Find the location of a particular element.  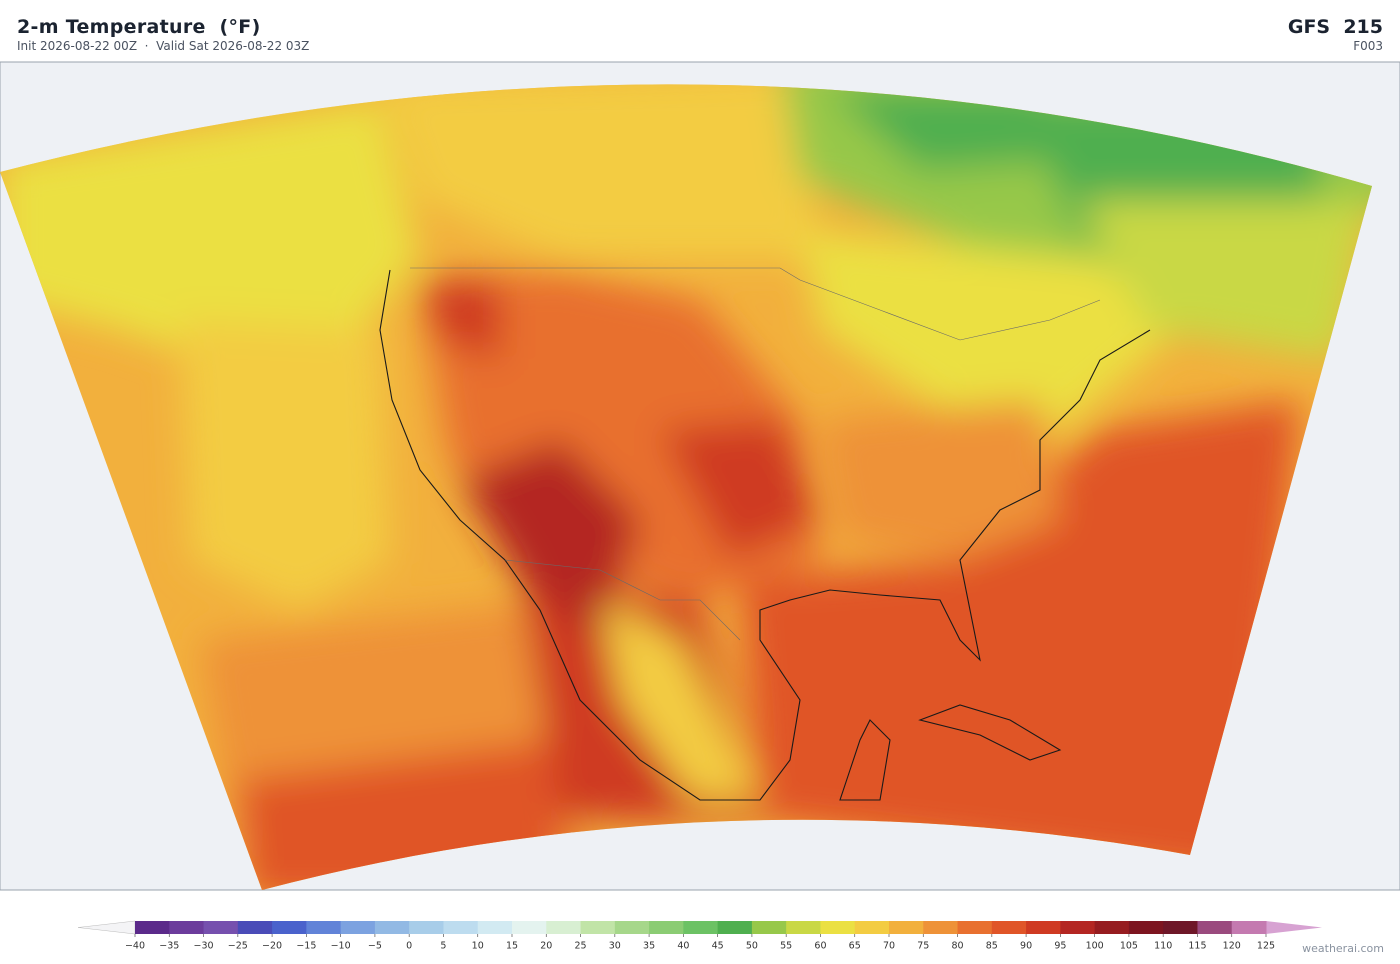

colorbar-tick-label: 125 is located at coordinates (1266, 946).